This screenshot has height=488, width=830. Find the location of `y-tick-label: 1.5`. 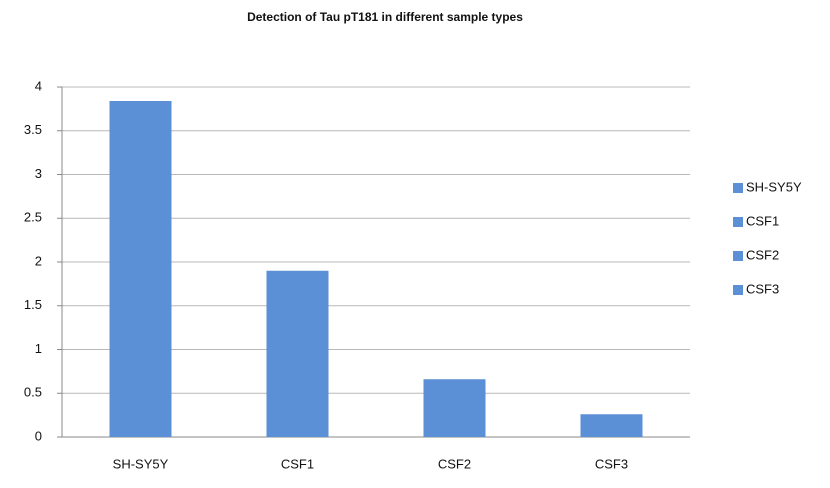

y-tick-label: 1.5 is located at coordinates (33, 304).